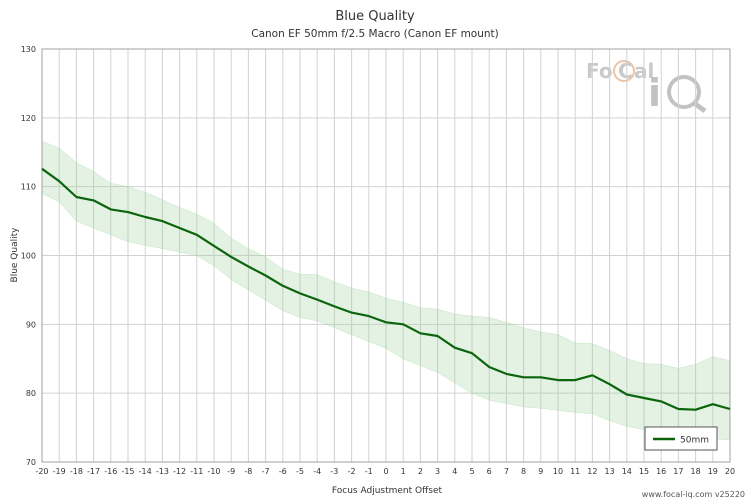 The image size is (750, 500). I want to click on x-tick-label: -20, so click(41, 471).